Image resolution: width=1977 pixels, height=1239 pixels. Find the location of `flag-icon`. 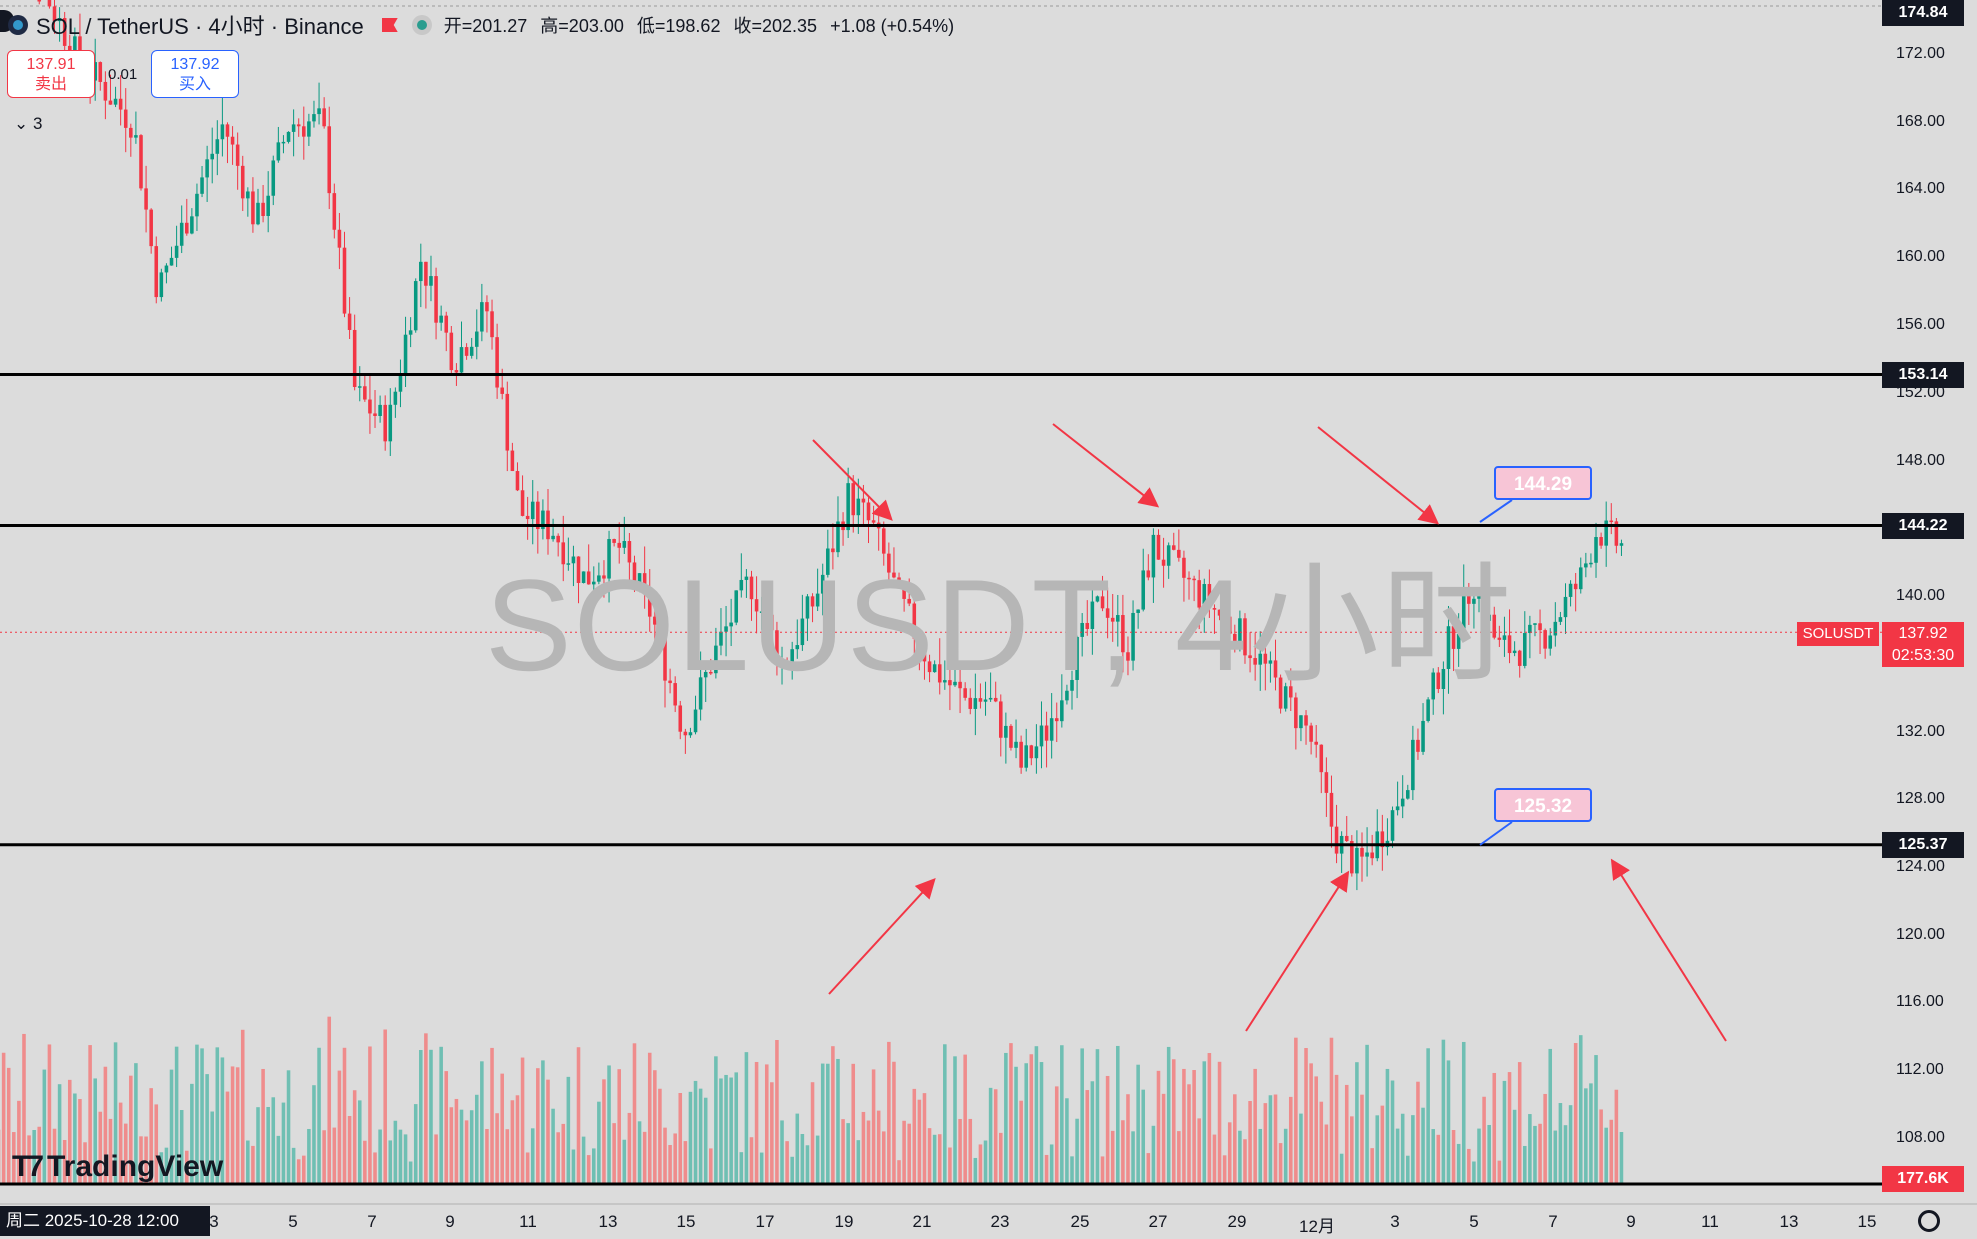

flag-icon is located at coordinates (389, 25).